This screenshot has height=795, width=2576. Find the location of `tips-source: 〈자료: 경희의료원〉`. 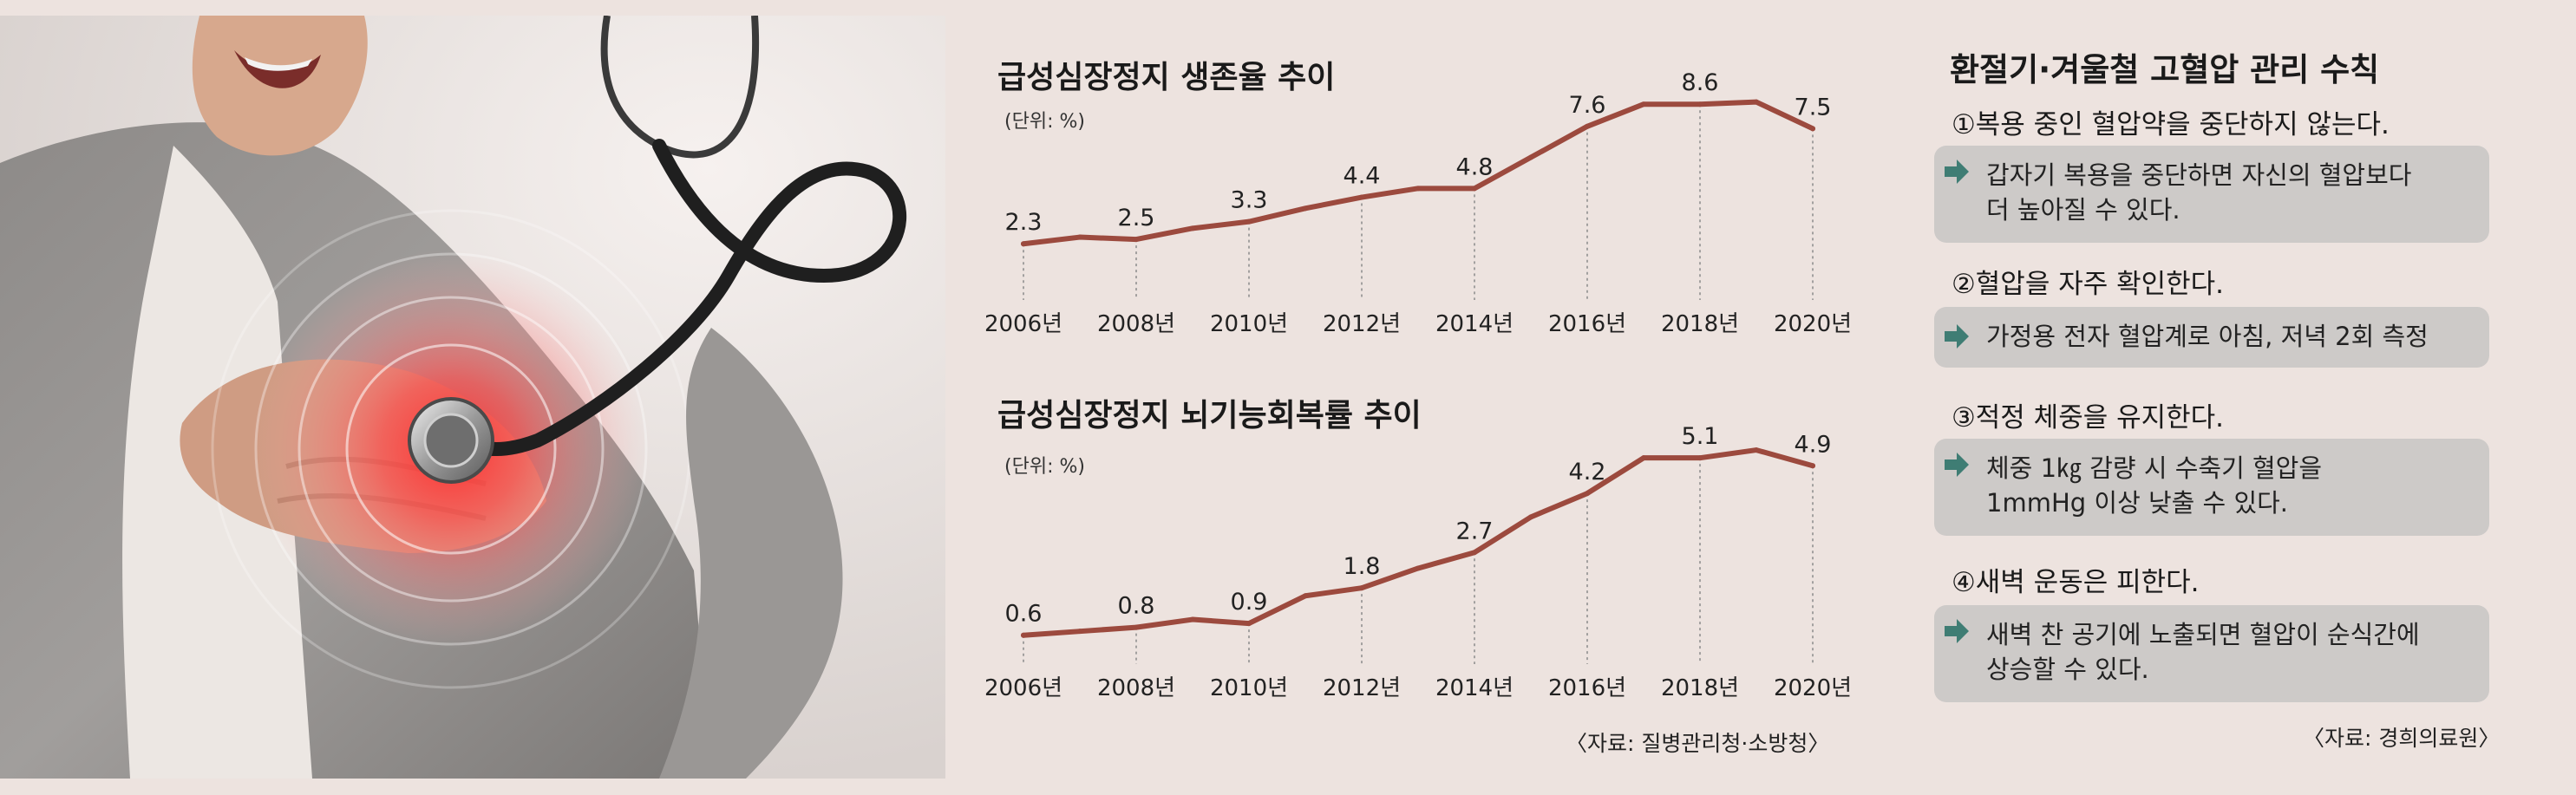

tips-source: 〈자료: 경희의료원〉 is located at coordinates (2402, 738).